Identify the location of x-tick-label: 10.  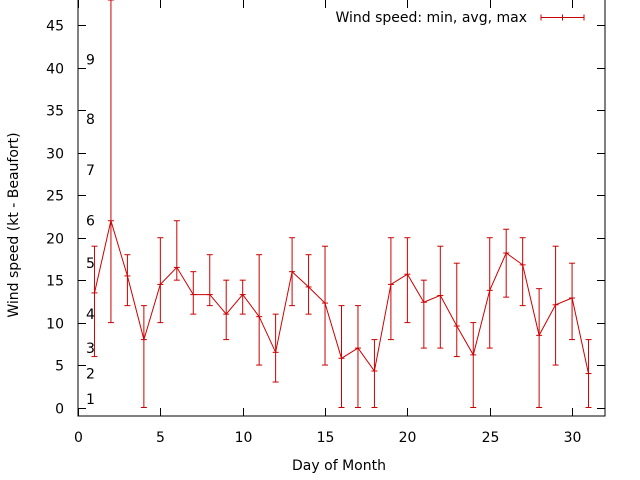
(244, 438).